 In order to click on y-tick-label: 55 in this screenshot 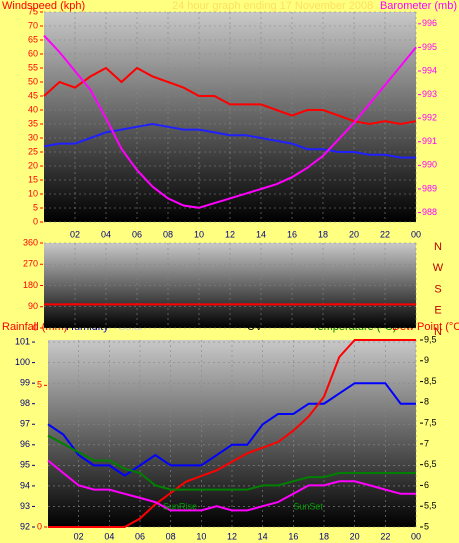, I will do `click(33, 67)`.